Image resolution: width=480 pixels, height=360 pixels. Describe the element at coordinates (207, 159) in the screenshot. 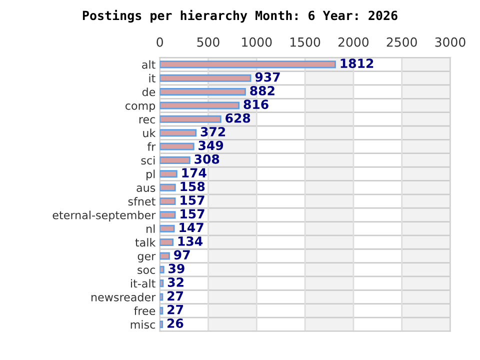

I see `data-label: 308` at that location.